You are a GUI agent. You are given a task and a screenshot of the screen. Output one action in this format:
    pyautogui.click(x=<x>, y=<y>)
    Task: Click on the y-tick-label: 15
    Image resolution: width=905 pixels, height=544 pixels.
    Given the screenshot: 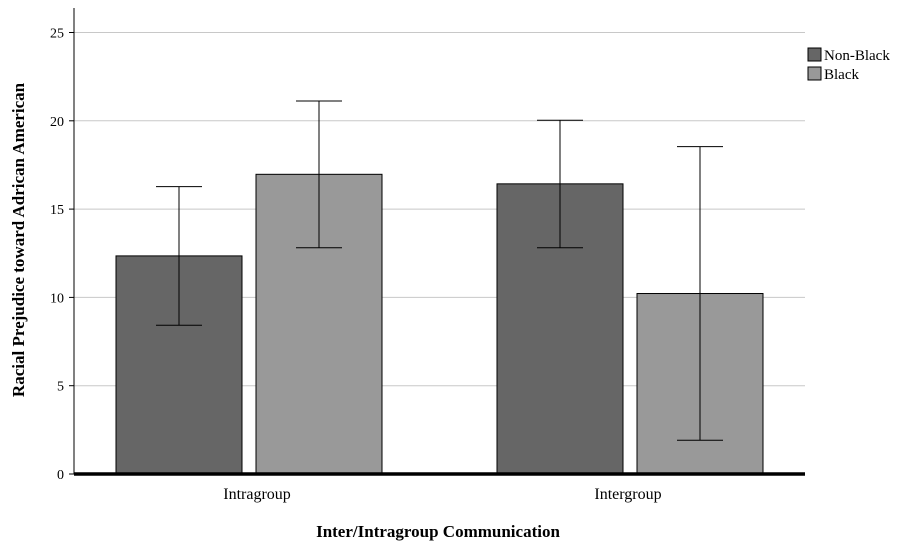 What is the action you would take?
    pyautogui.click(x=57, y=210)
    